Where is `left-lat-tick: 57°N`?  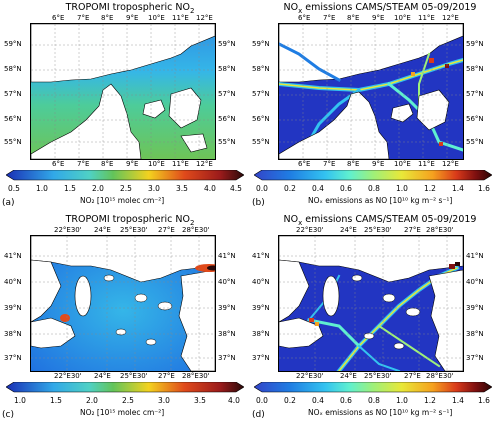
left-lat-tick: 57°N is located at coordinates (261, 94).